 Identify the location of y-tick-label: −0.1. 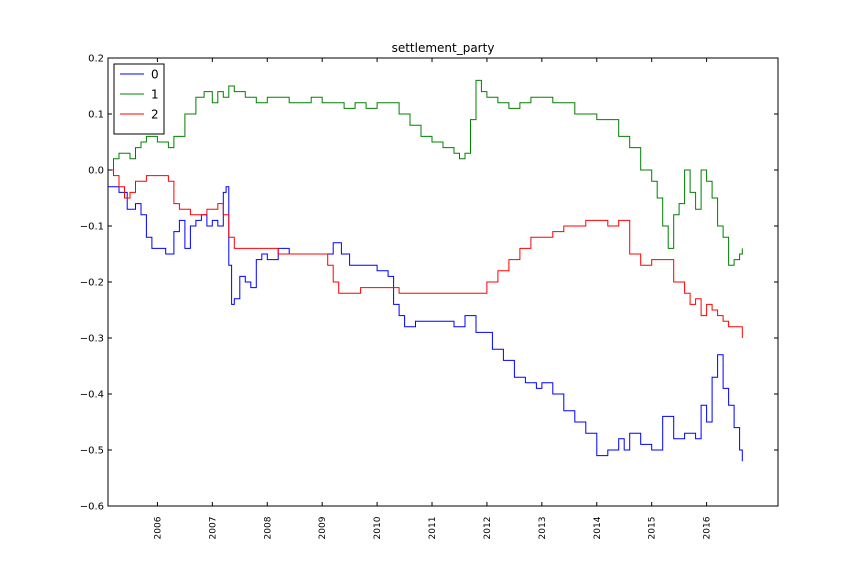
(92, 227).